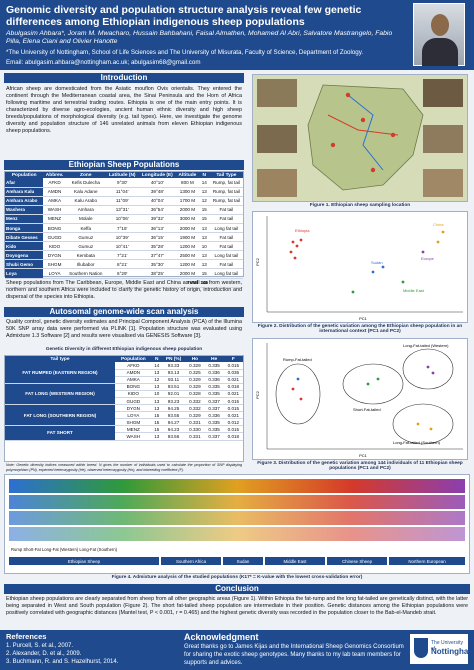 Image resolution: width=474 pixels, height=670 pixels. I want to click on table-cell: 2500 M, so click(187, 255).